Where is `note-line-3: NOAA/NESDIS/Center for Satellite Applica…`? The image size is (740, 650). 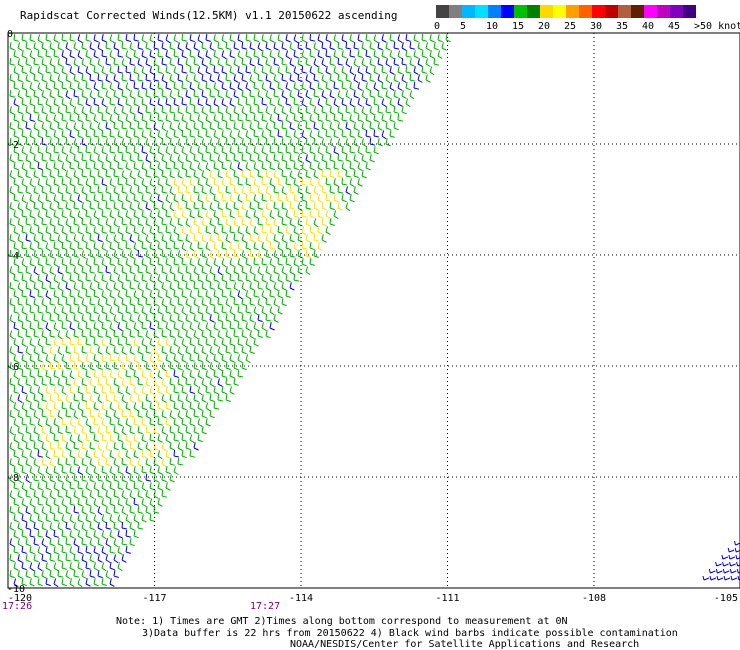 note-line-3: NOAA/NESDIS/Center for Satellite Applica… is located at coordinates (465, 644).